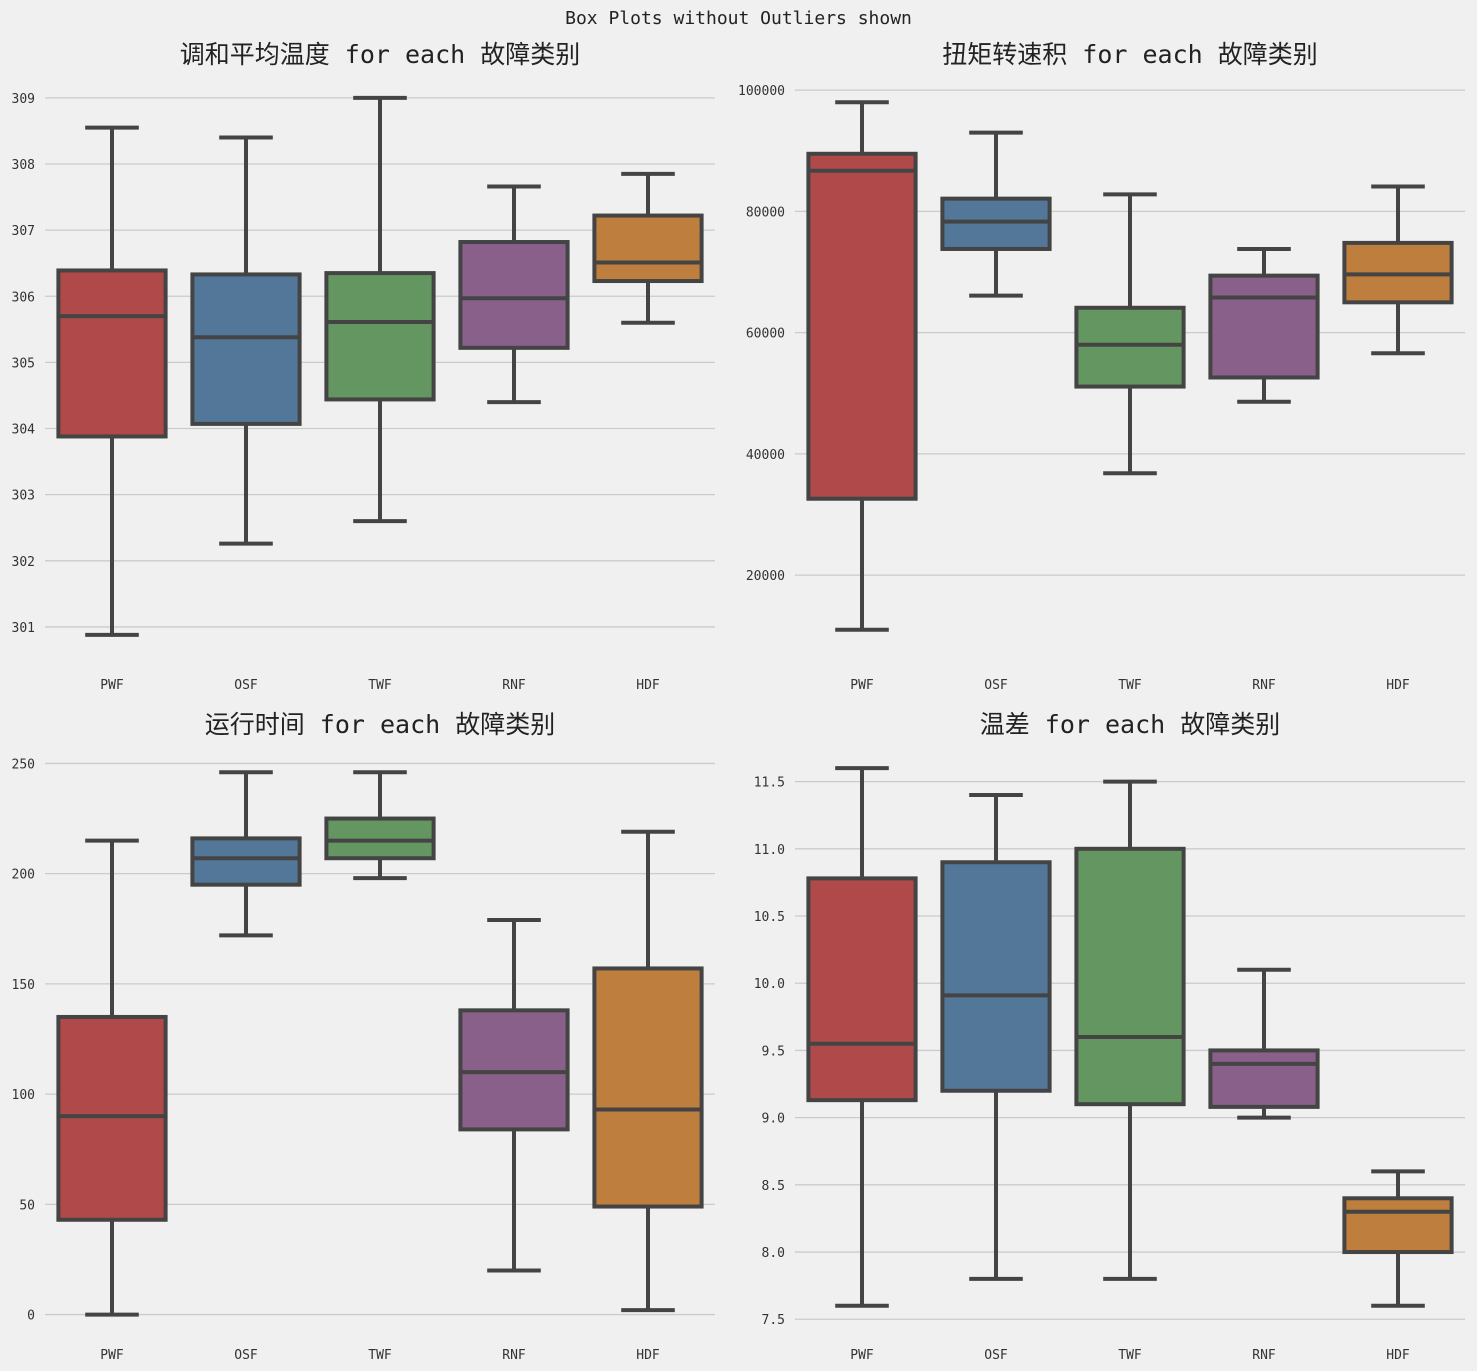  What do you see at coordinates (23, 562) in the screenshot?
I see `y-tick-label: 302` at bounding box center [23, 562].